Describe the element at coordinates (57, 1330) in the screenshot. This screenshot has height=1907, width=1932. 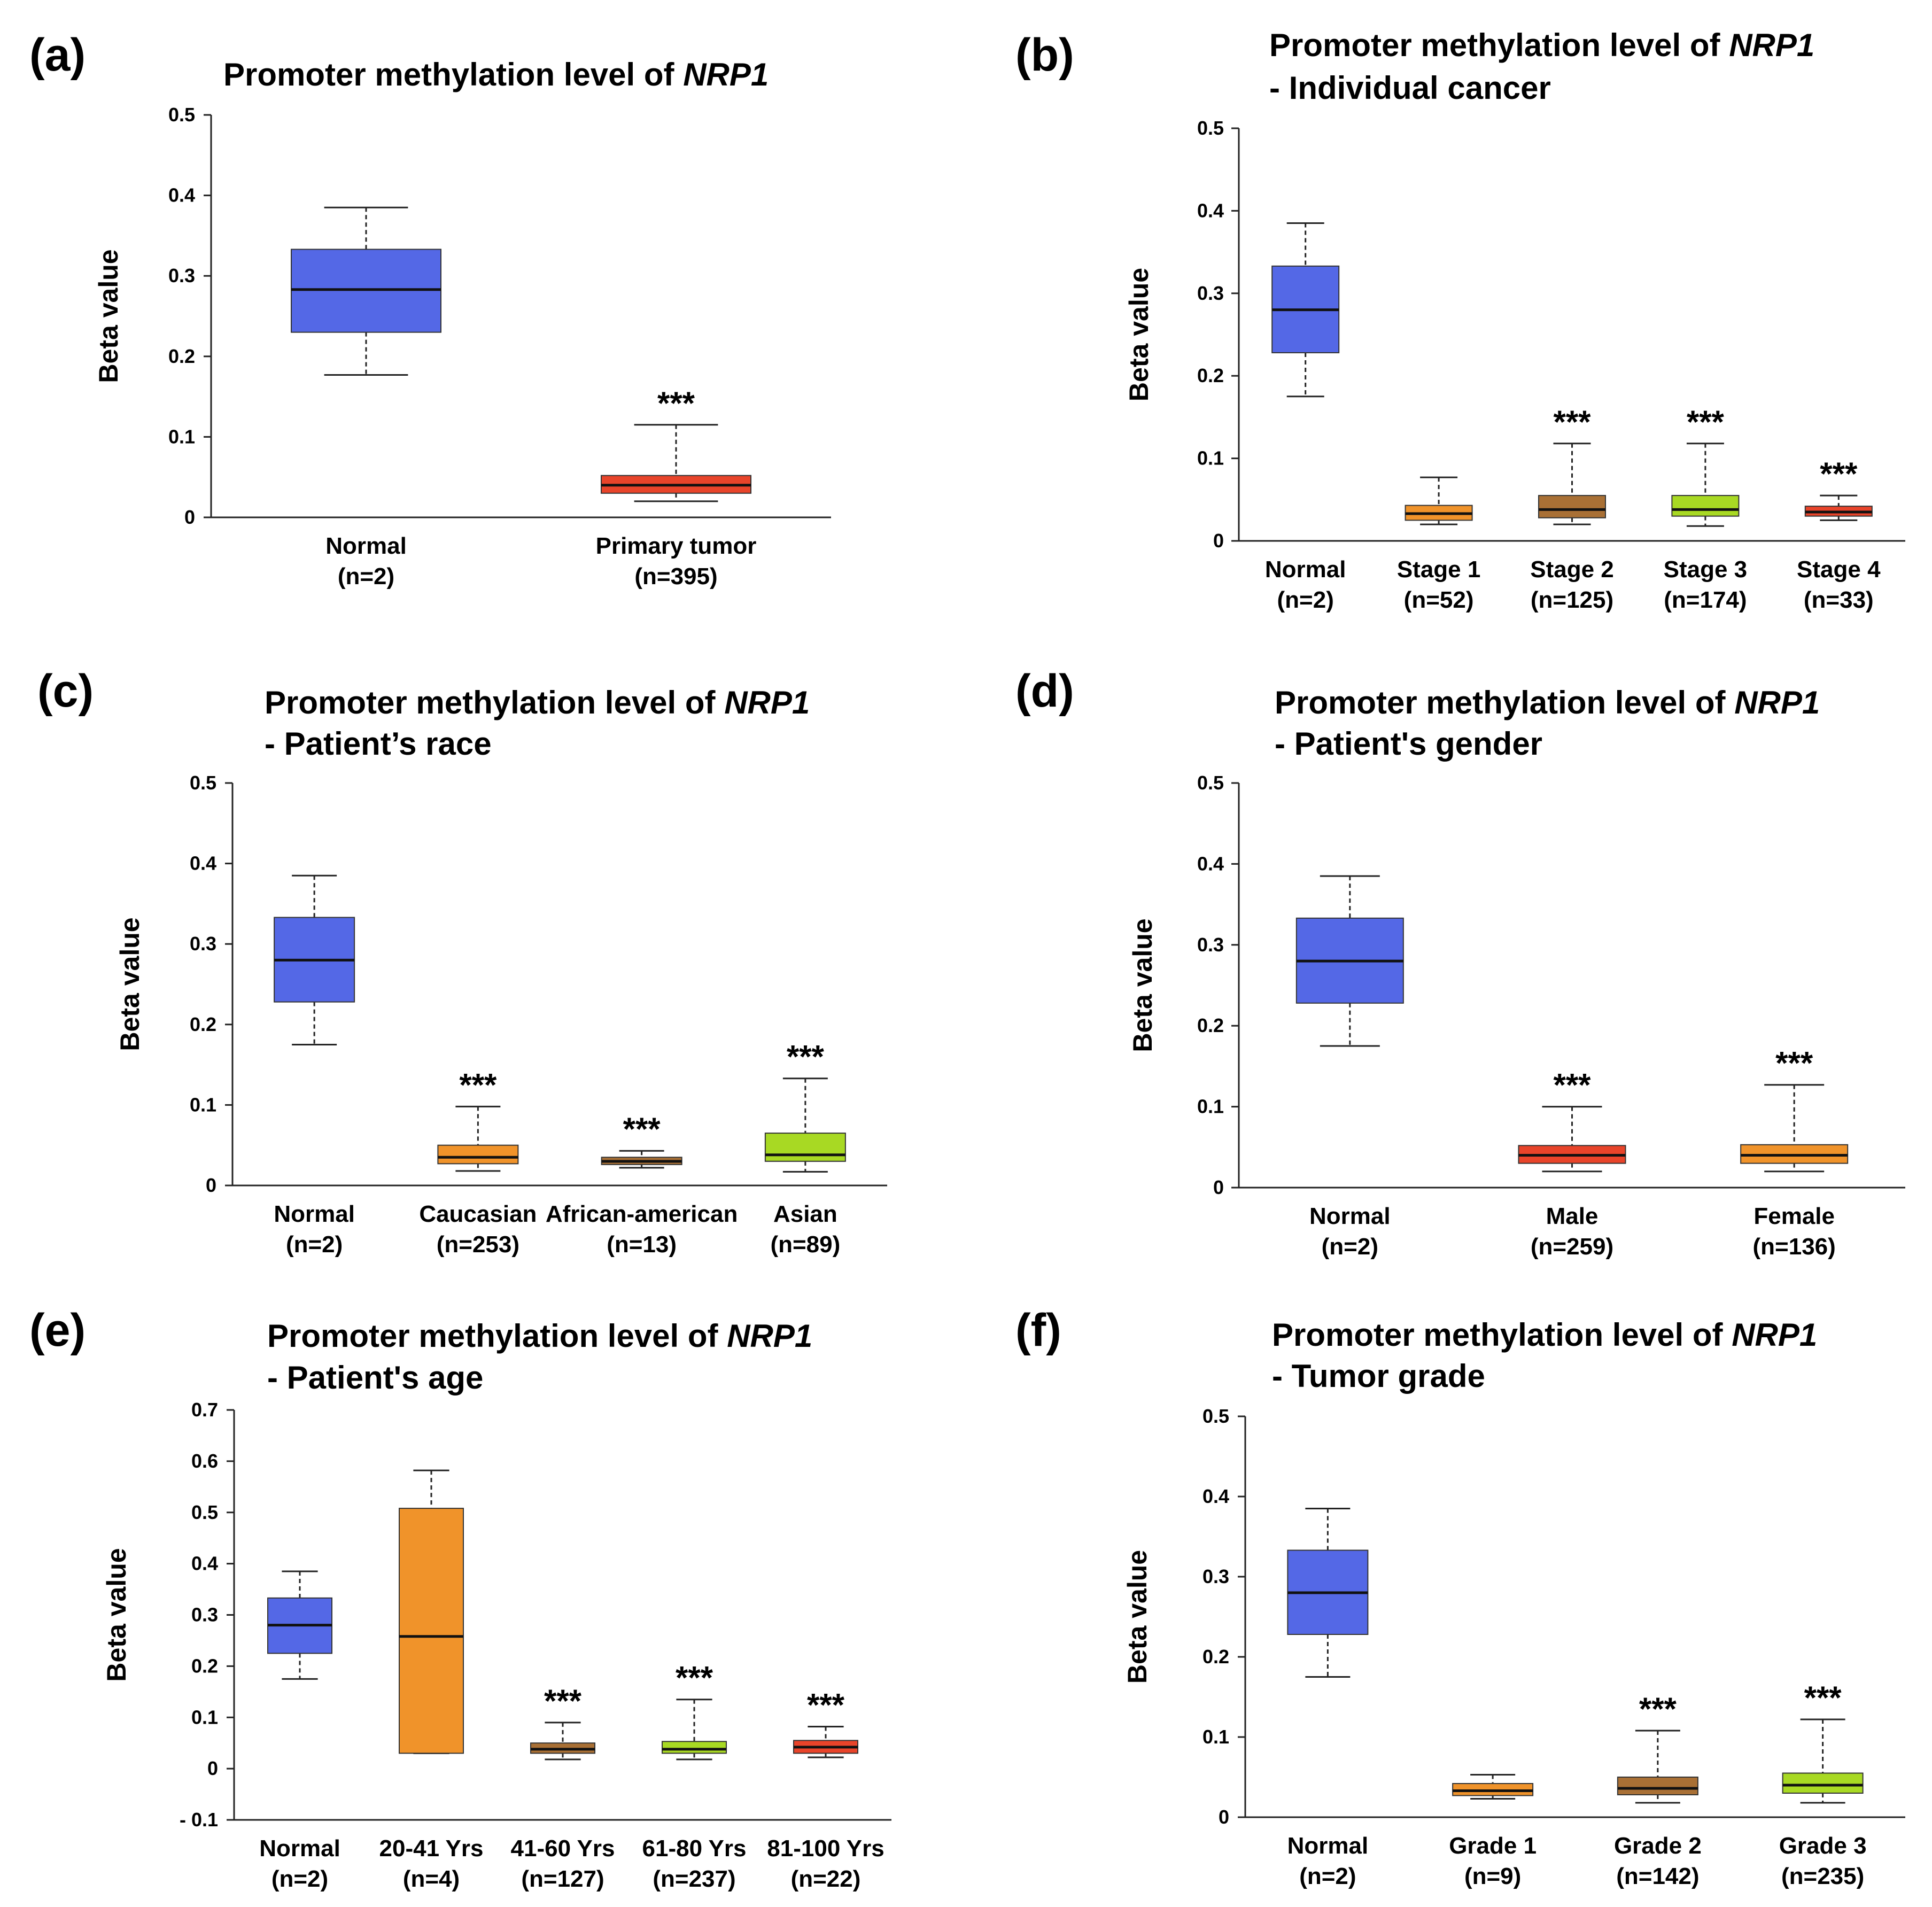
I see `panel-letter: (e)` at that location.